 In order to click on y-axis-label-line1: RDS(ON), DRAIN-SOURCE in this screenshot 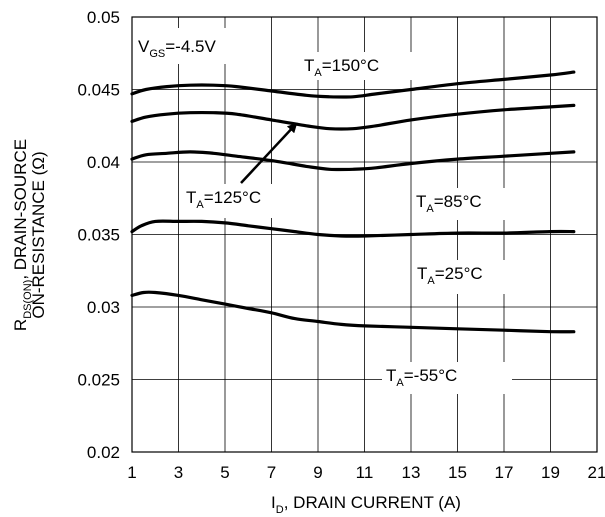, I will do `click(22, 235)`.